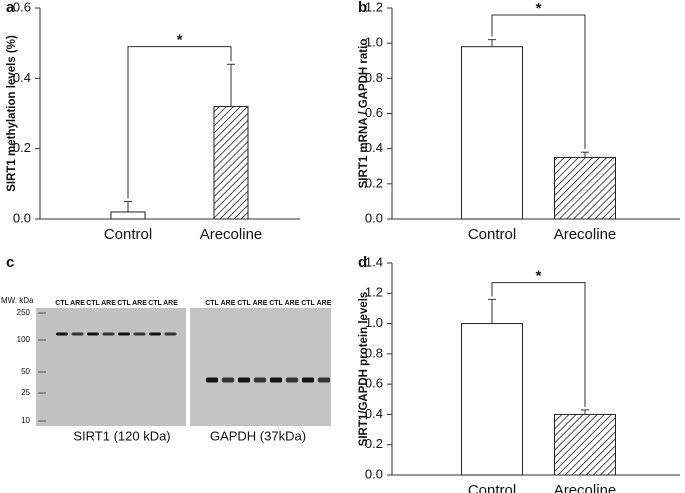 The image size is (685, 493). Describe the element at coordinates (25, 392) in the screenshot. I see `mw-marker: 25` at that location.